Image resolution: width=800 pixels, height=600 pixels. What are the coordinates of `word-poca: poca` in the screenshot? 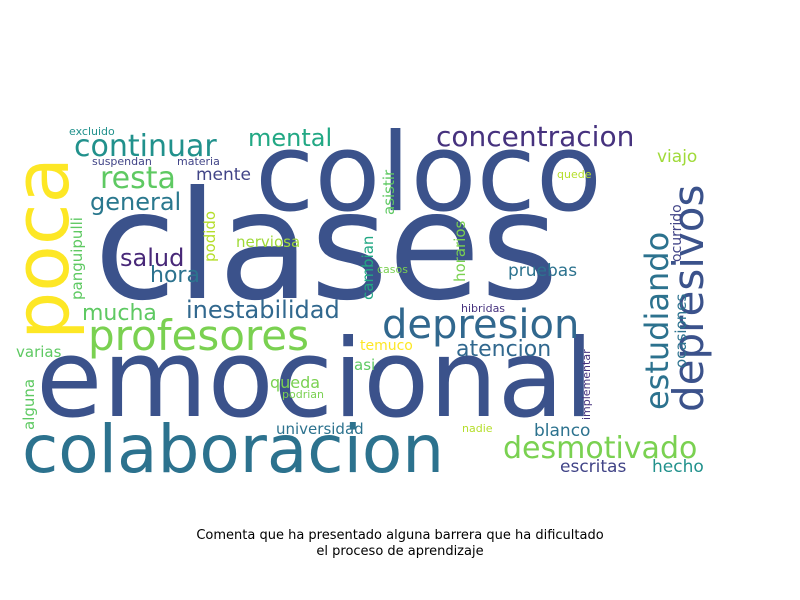 It's located at (43, 248).